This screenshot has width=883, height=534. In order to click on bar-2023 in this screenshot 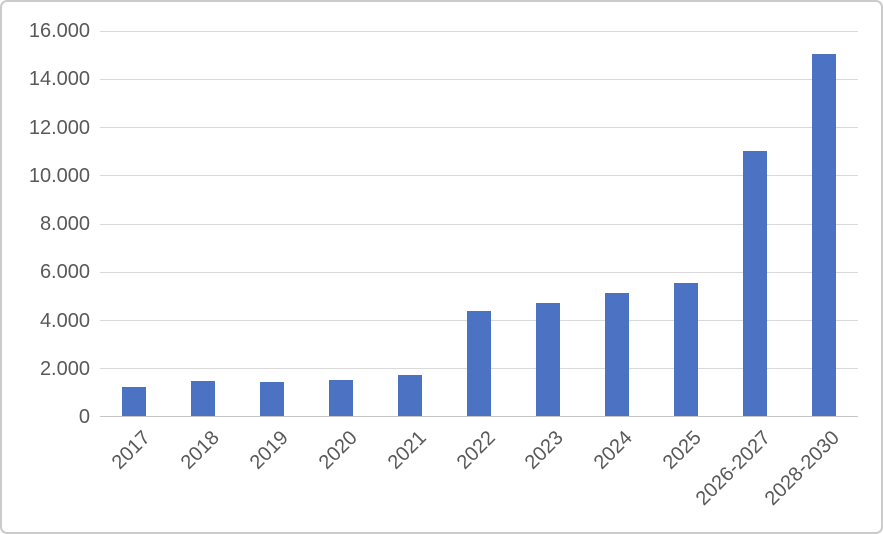, I will do `click(547, 359)`.